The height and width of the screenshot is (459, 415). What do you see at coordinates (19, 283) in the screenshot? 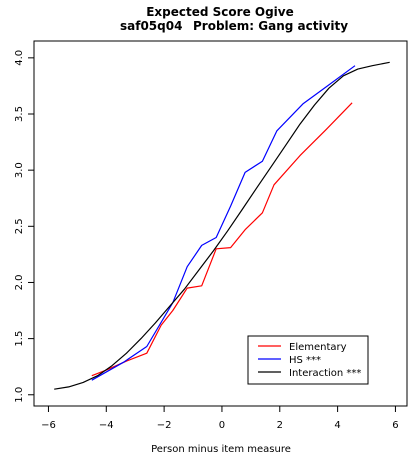
I see `y-tick-label: 2.0` at bounding box center [19, 283].